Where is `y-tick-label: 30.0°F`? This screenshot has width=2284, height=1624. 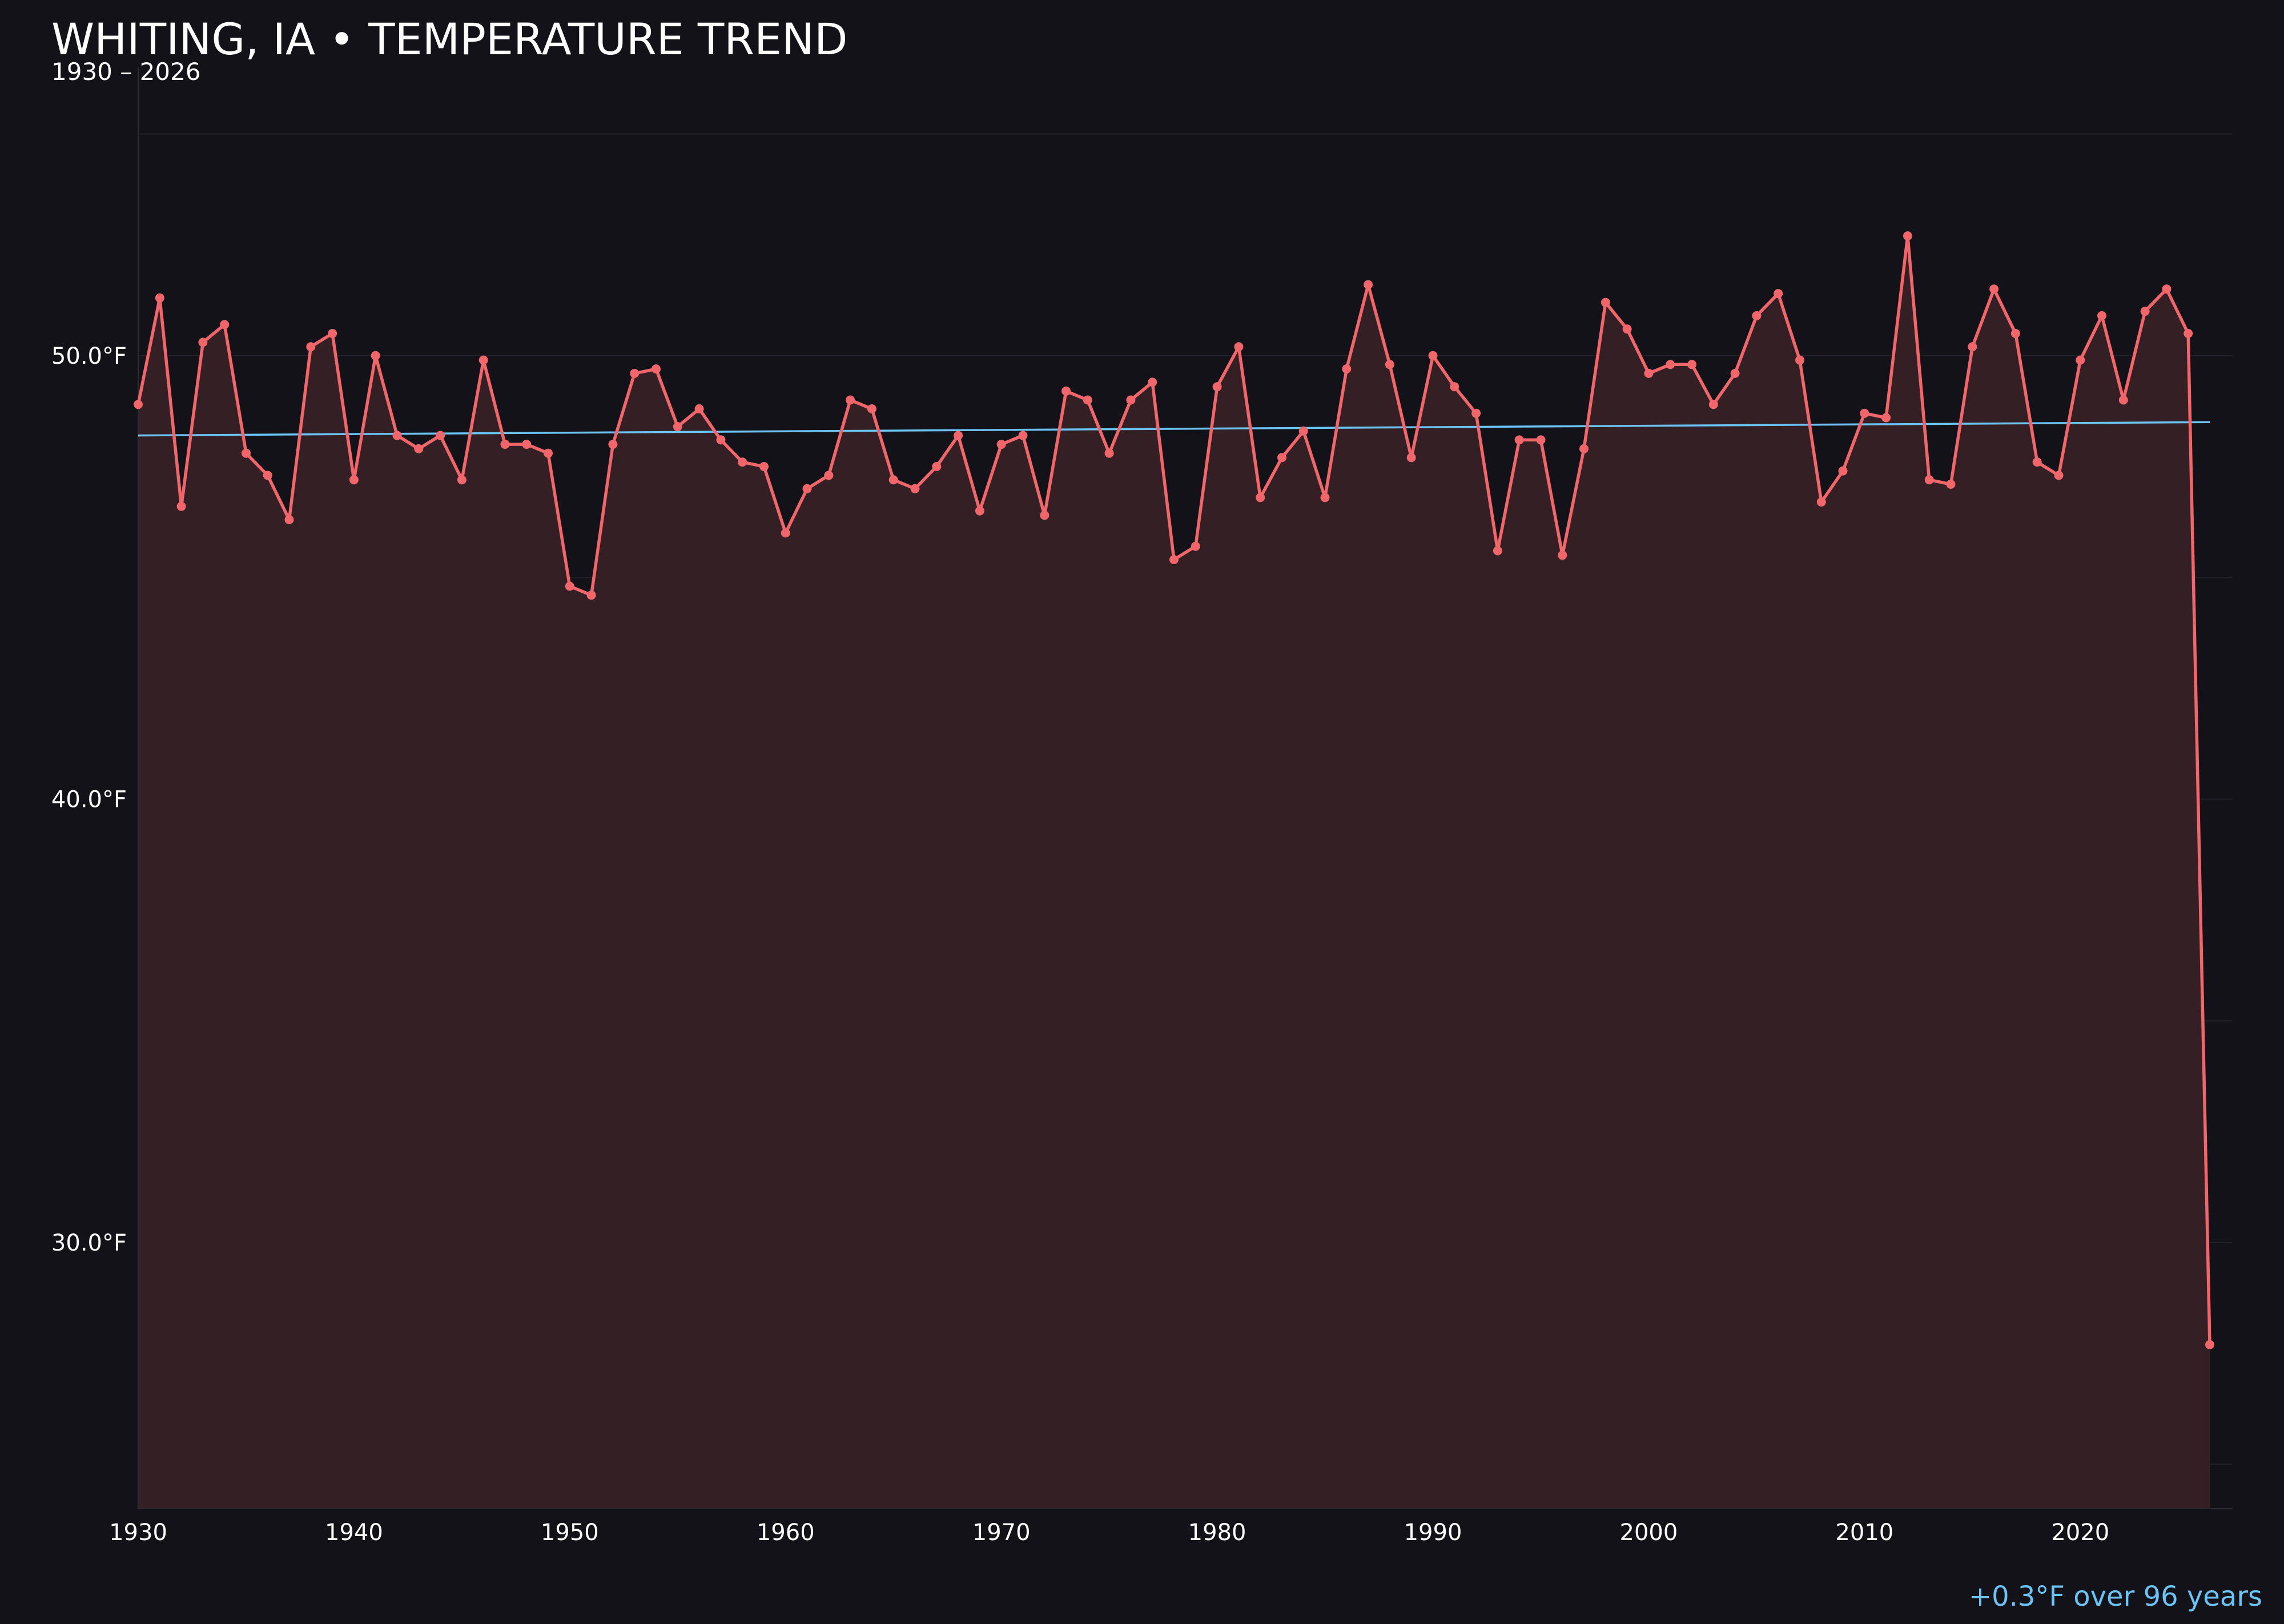 y-tick-label: 30.0°F is located at coordinates (89, 1243).